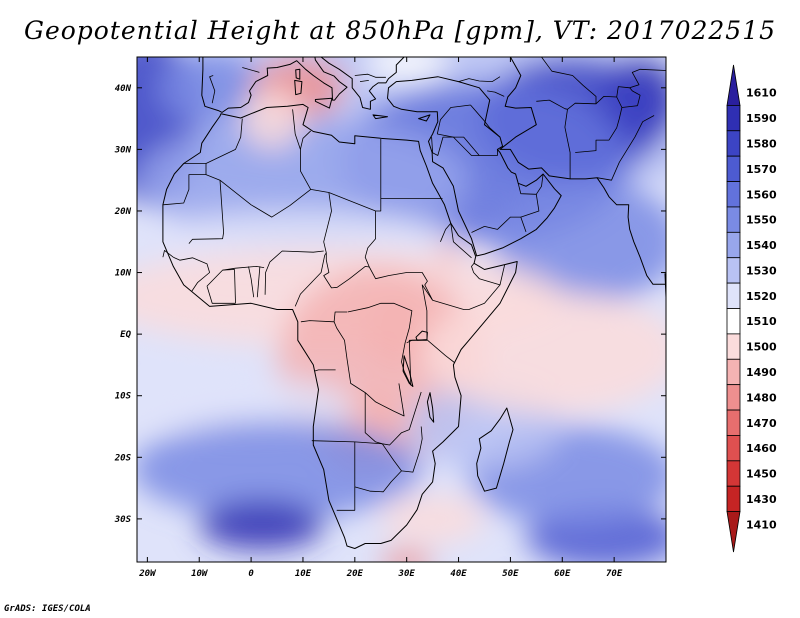  Describe the element at coordinates (761, 220) in the screenshot. I see `colorbar-label: 1550` at that location.